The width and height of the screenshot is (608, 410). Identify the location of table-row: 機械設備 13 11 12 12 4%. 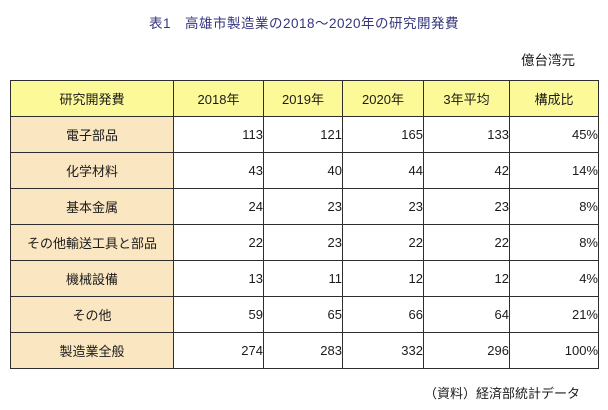
(304, 278).